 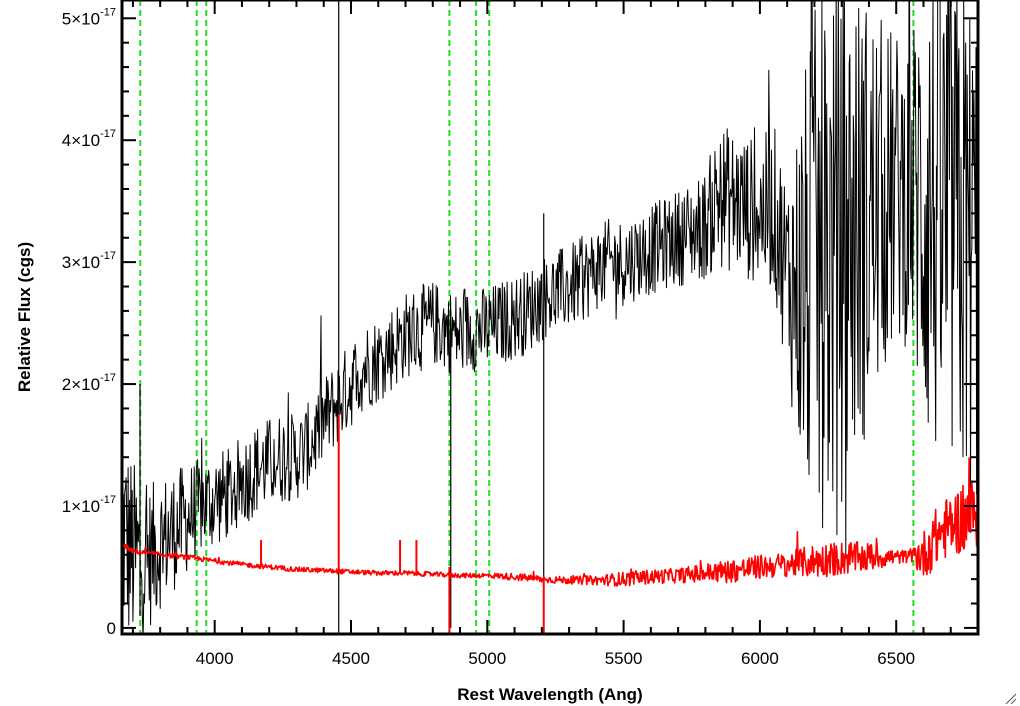 I want to click on x-axis-label: Rest Wavelength (Ang), so click(x=549, y=694).